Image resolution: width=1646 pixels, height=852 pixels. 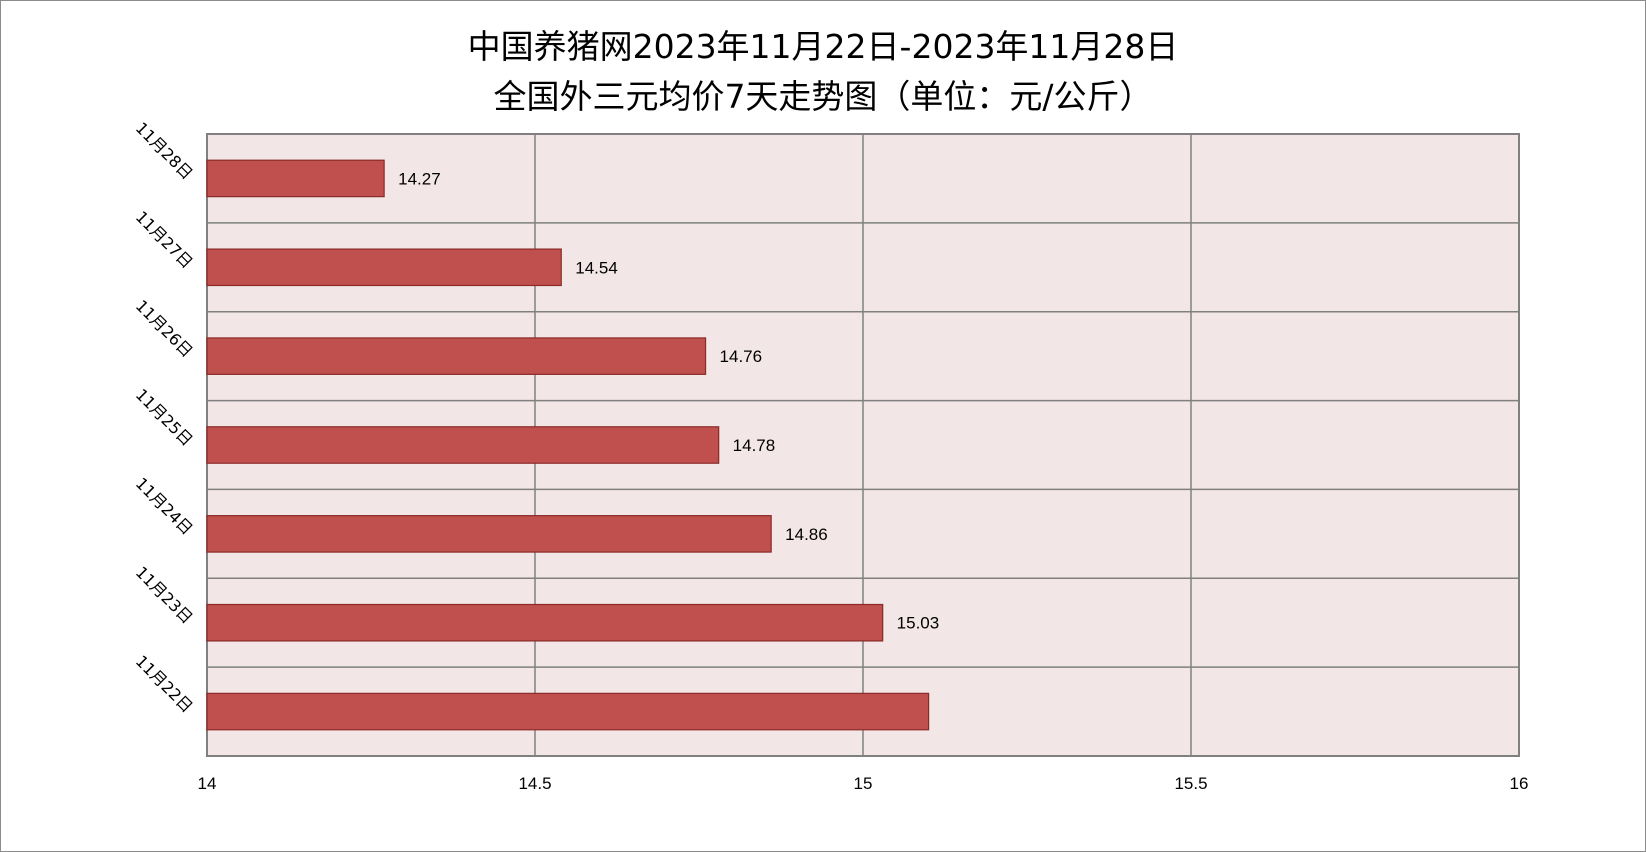 What do you see at coordinates (918, 623) in the screenshot?
I see `data-label: 15.03` at bounding box center [918, 623].